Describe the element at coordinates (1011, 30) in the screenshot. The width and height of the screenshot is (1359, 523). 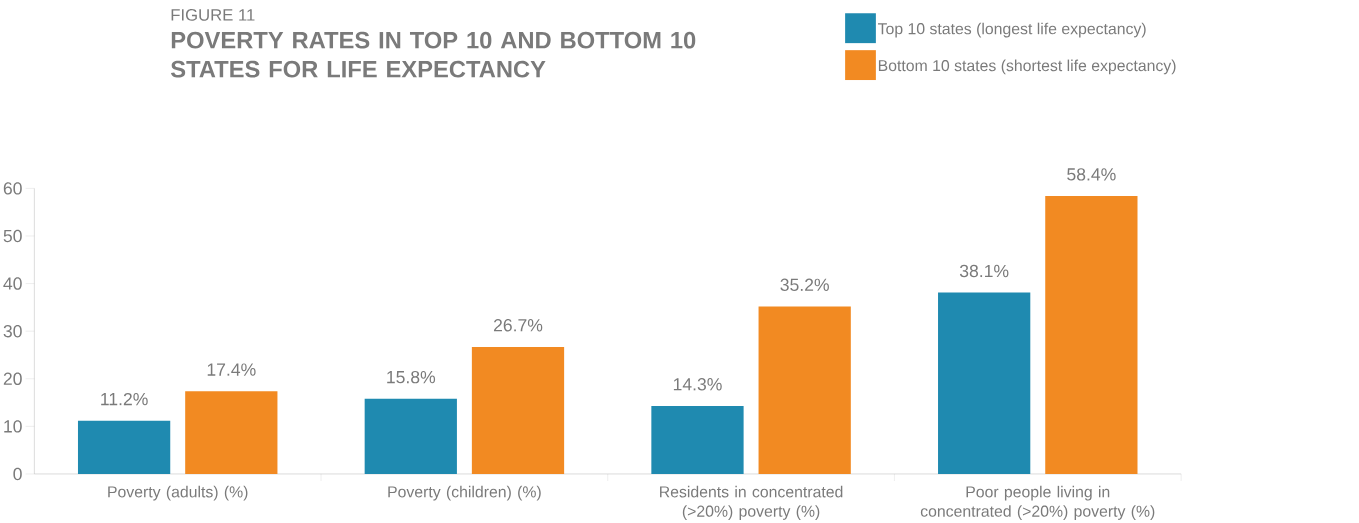
I see `legend-label: Top 10 states (longest life expectancy)` at that location.